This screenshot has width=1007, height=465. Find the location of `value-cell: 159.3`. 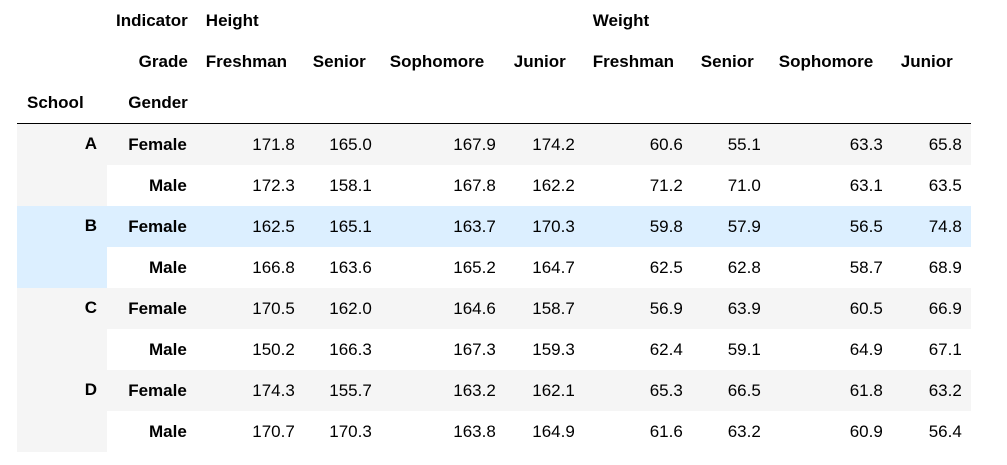

value-cell: 159.3 is located at coordinates (544, 349).